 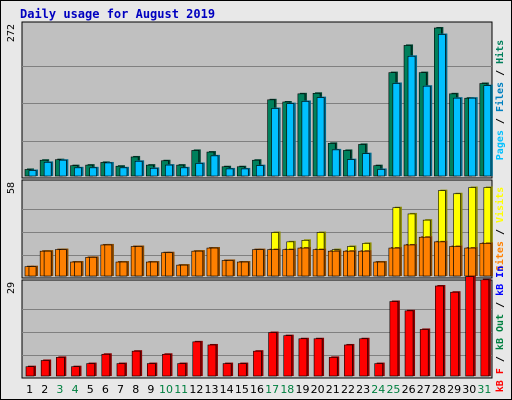 I want to click on legend-kb-in: kB In, so click(x=500, y=281).